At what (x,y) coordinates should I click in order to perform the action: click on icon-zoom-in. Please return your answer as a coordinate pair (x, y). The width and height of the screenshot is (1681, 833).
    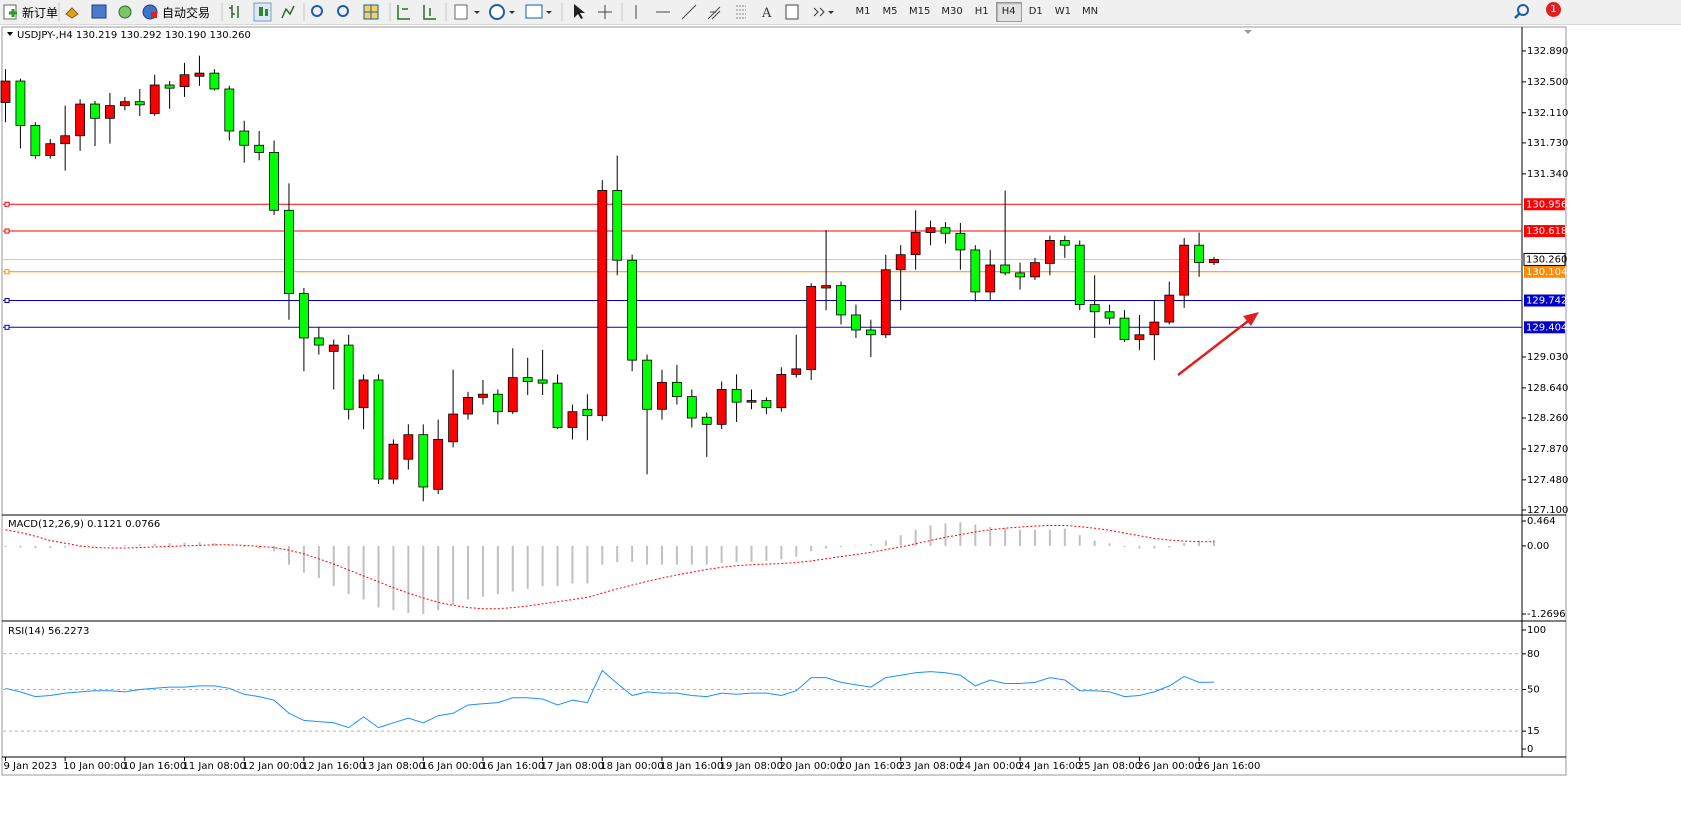
    Looking at the image, I should click on (317, 11).